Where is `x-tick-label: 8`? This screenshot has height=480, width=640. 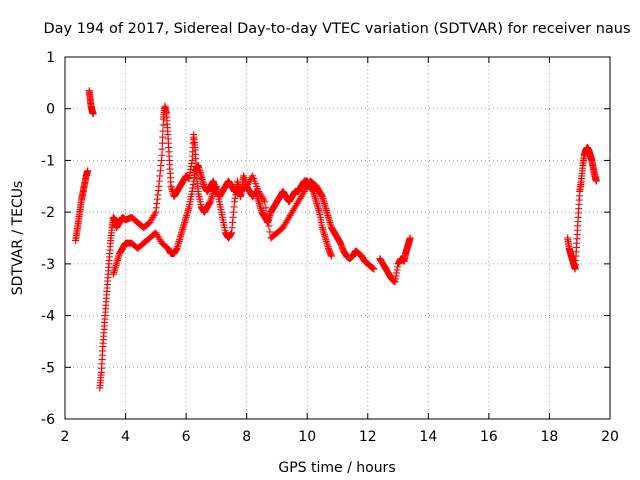
x-tick-label: 8 is located at coordinates (246, 437).